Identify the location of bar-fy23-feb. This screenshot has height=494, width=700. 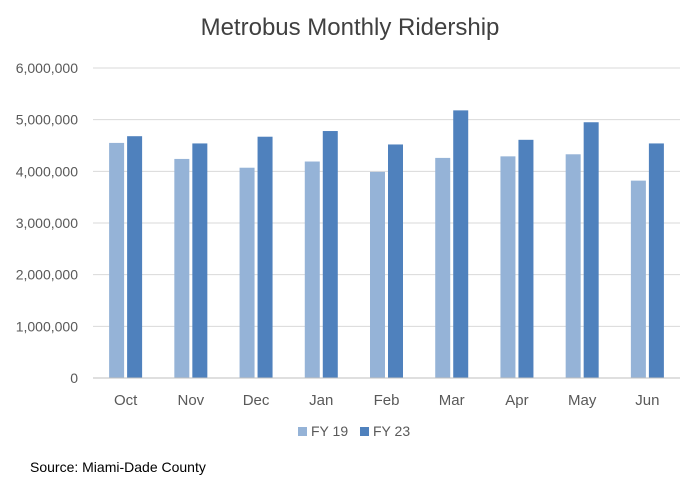
(395, 261).